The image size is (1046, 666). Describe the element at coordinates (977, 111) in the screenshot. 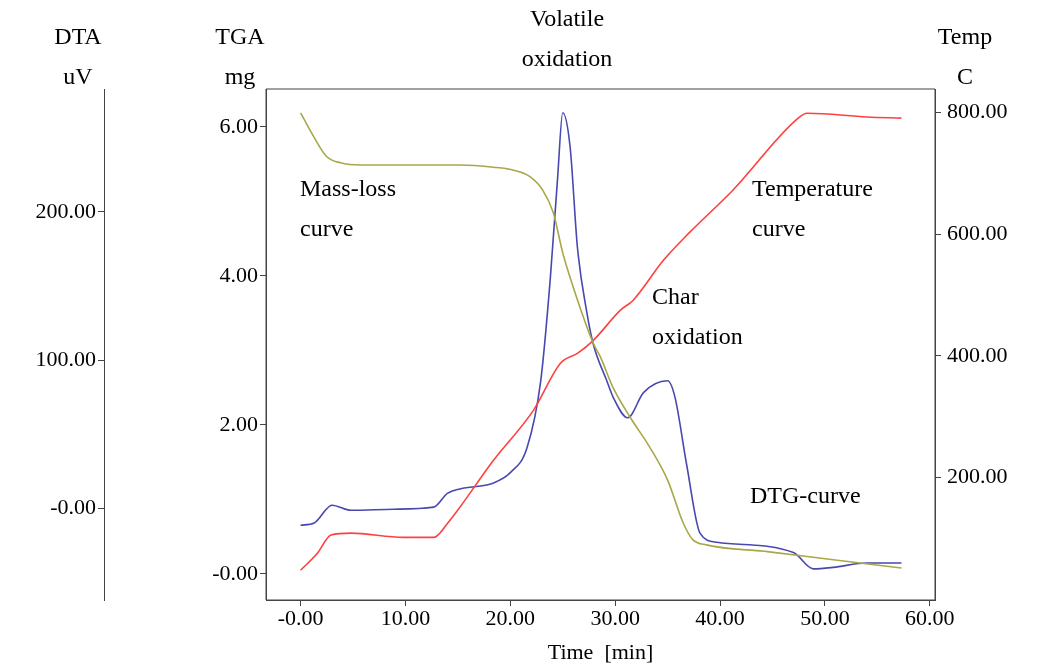

I see `y2-tick-label: 800.00` at that location.